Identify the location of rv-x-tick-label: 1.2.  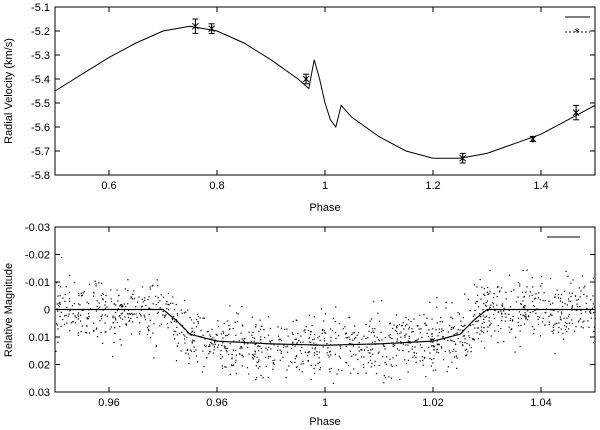
(432, 186).